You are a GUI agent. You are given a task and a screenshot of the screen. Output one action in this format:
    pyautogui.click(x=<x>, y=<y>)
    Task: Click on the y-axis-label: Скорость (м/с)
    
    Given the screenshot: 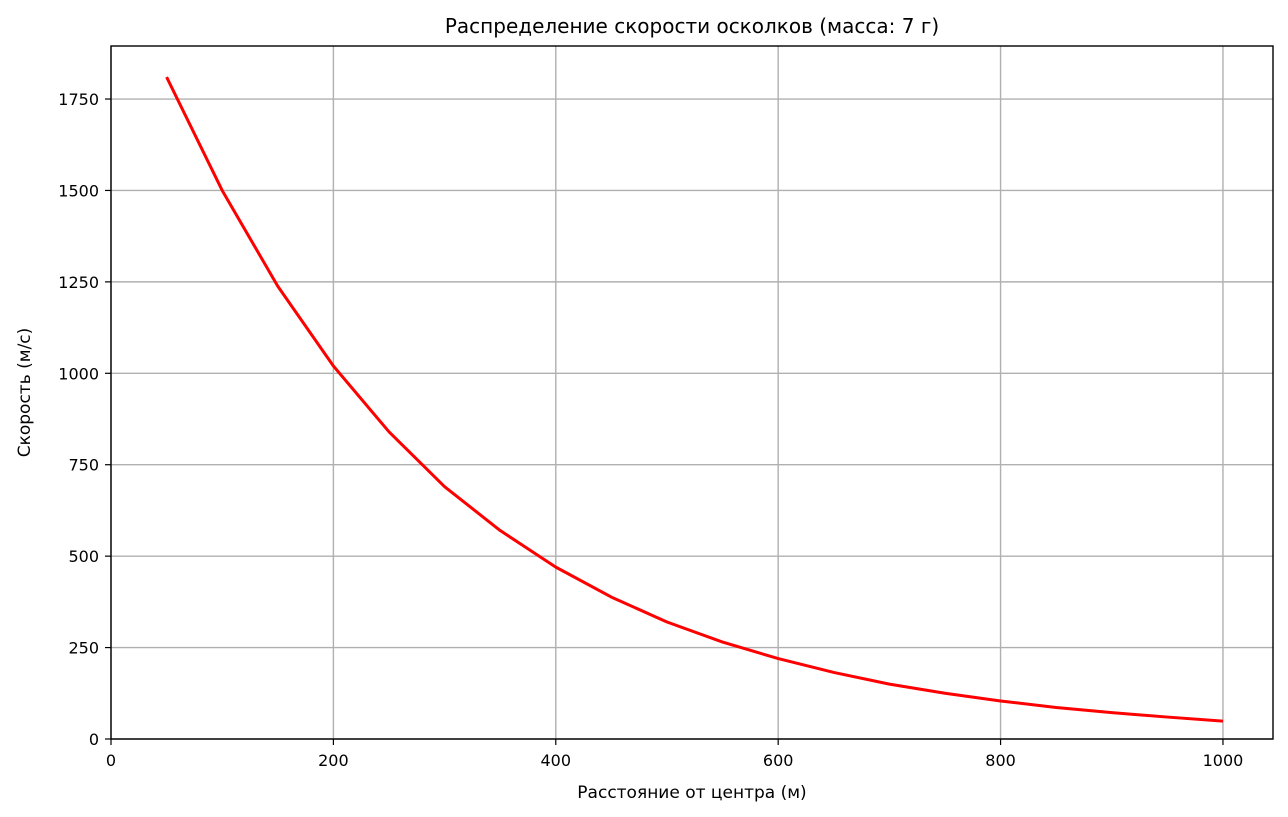 What is the action you would take?
    pyautogui.click(x=25, y=393)
    